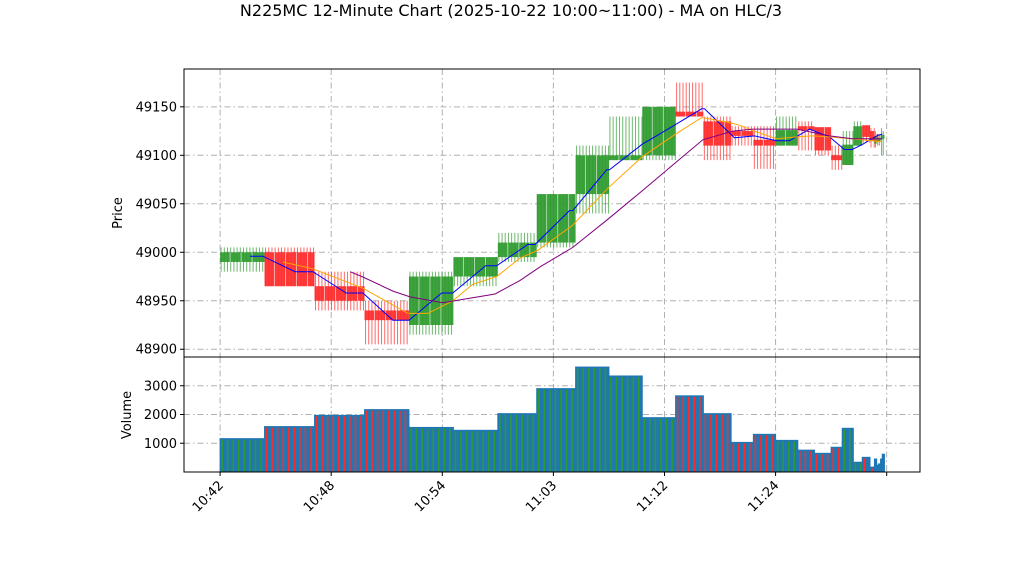  Describe the element at coordinates (156, 350) in the screenshot. I see `price-tick-label: 48900` at that location.